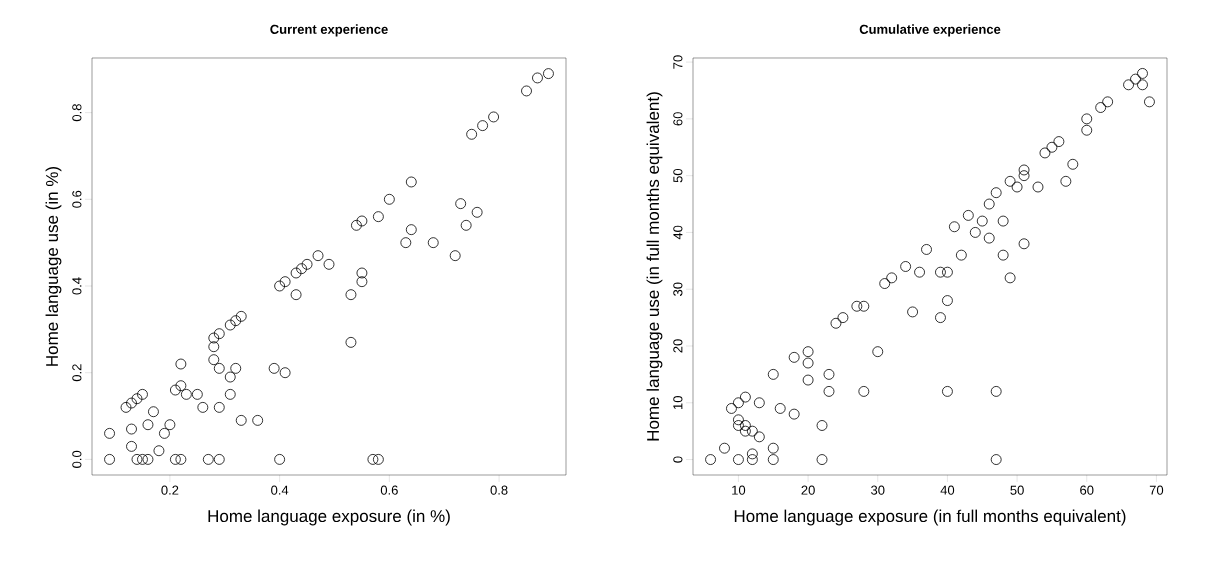 The image size is (1215, 565). I want to click on x-tick-label: 0.2, so click(170, 490).